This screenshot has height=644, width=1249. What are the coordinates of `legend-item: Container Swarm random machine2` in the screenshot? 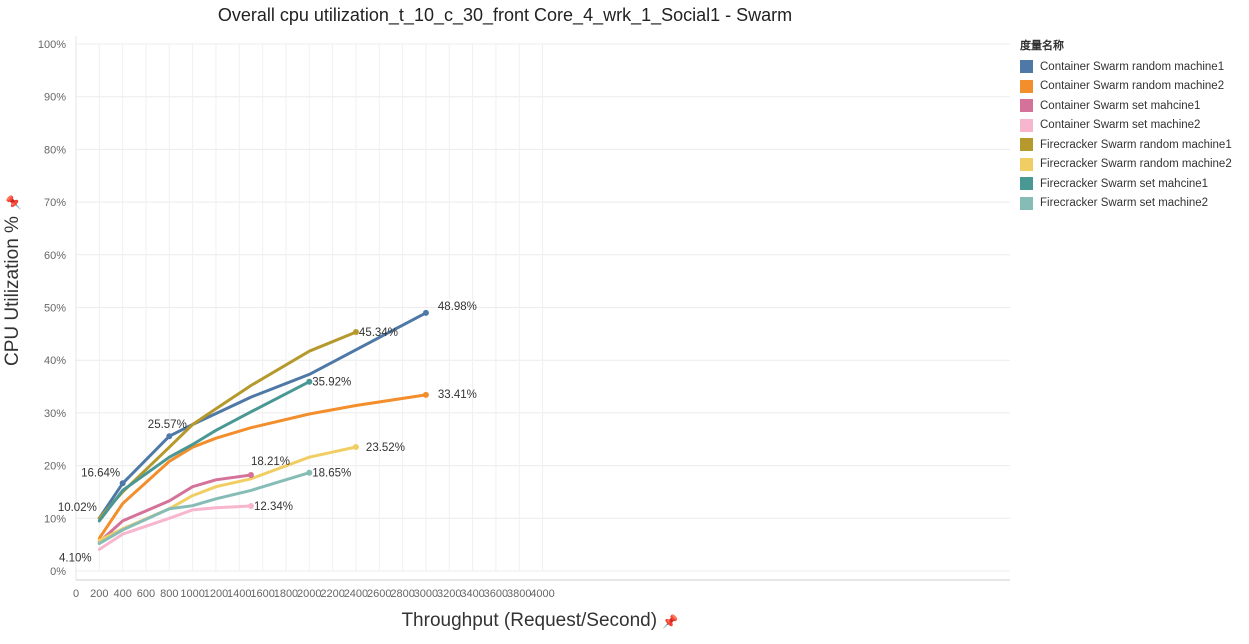 It's located at (1134, 87).